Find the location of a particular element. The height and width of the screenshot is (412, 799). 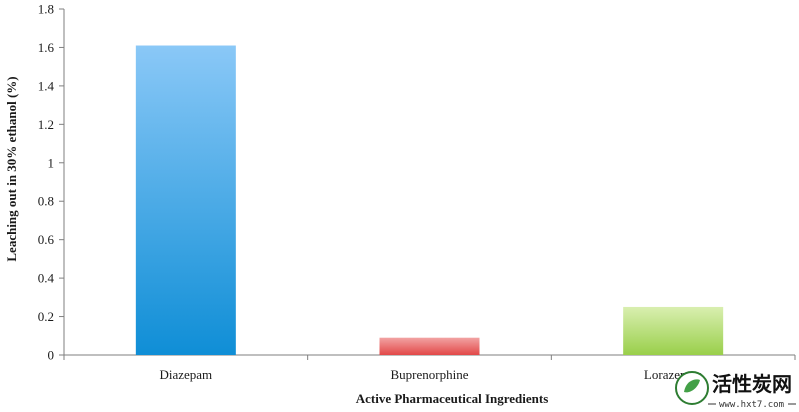

y-tick-label: 1.2 is located at coordinates (46, 124).